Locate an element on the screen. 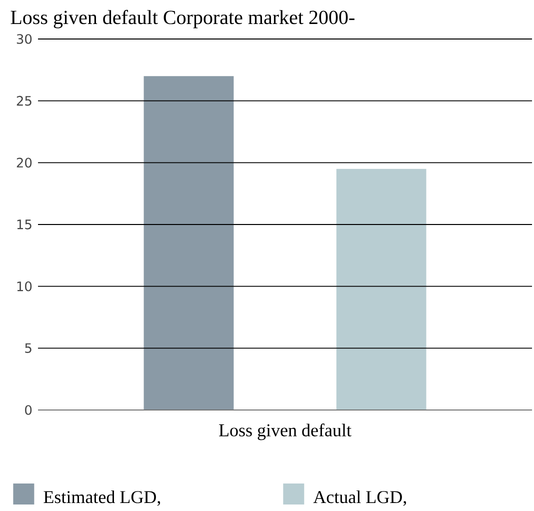  legend-label: Estimated LGD, is located at coordinates (102, 498).